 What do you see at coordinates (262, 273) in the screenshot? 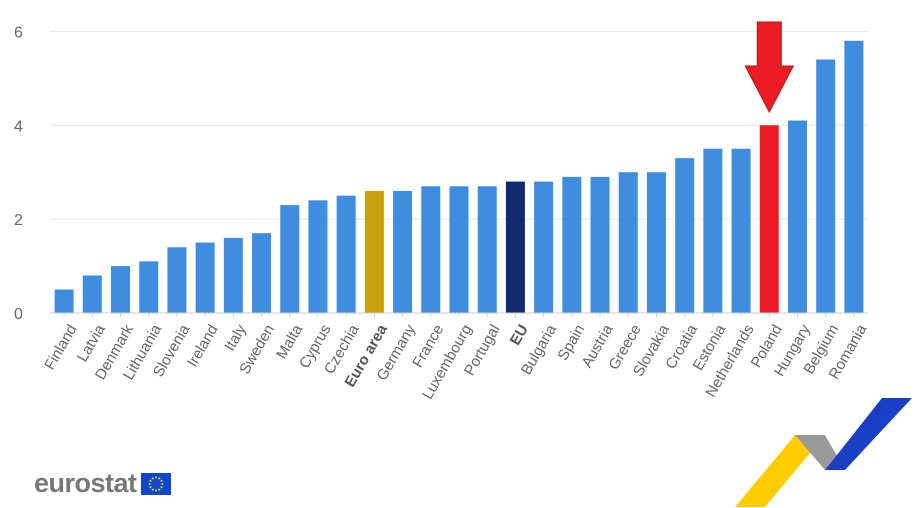
I see `bar-sweden` at bounding box center [262, 273].